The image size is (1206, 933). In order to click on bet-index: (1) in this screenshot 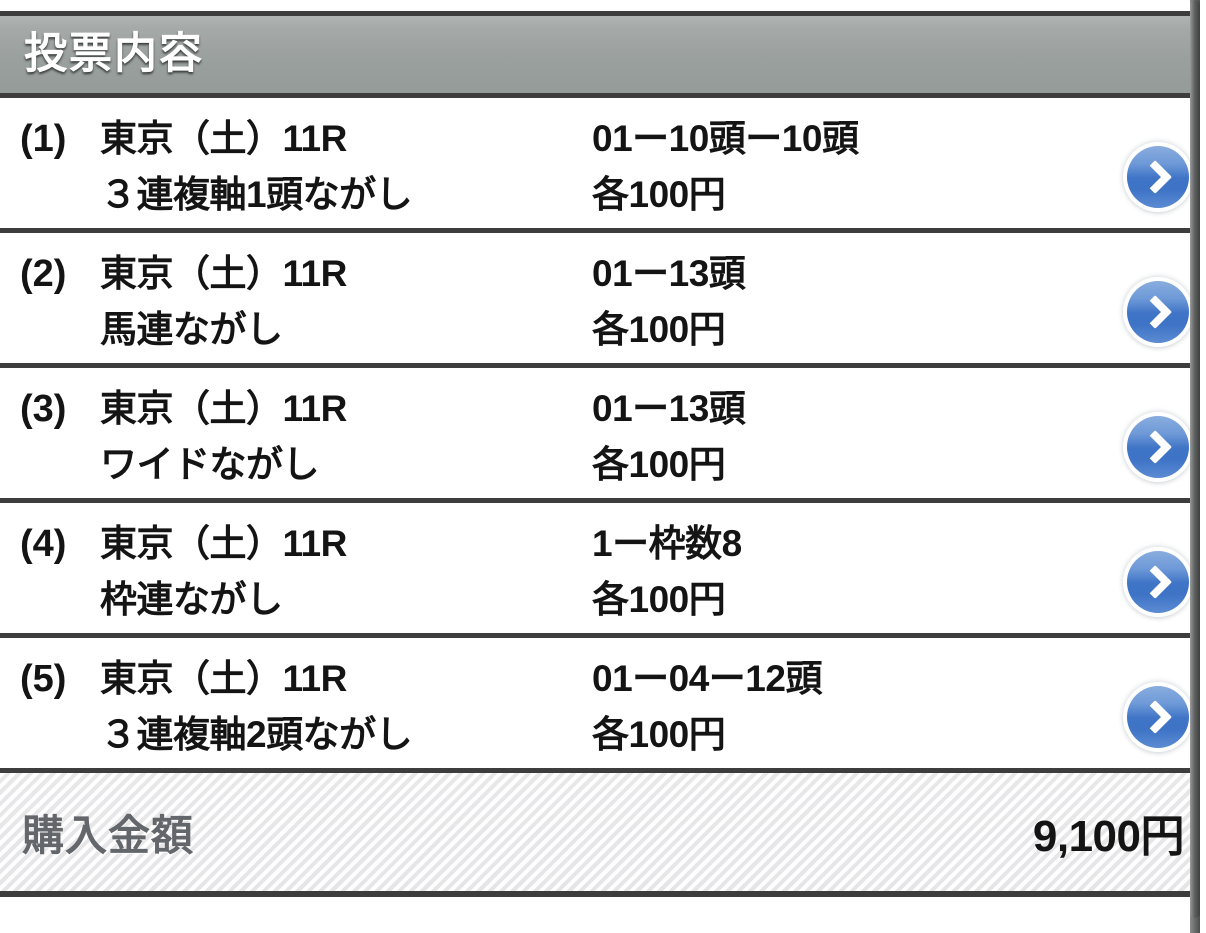, I will do `click(43, 139)`.